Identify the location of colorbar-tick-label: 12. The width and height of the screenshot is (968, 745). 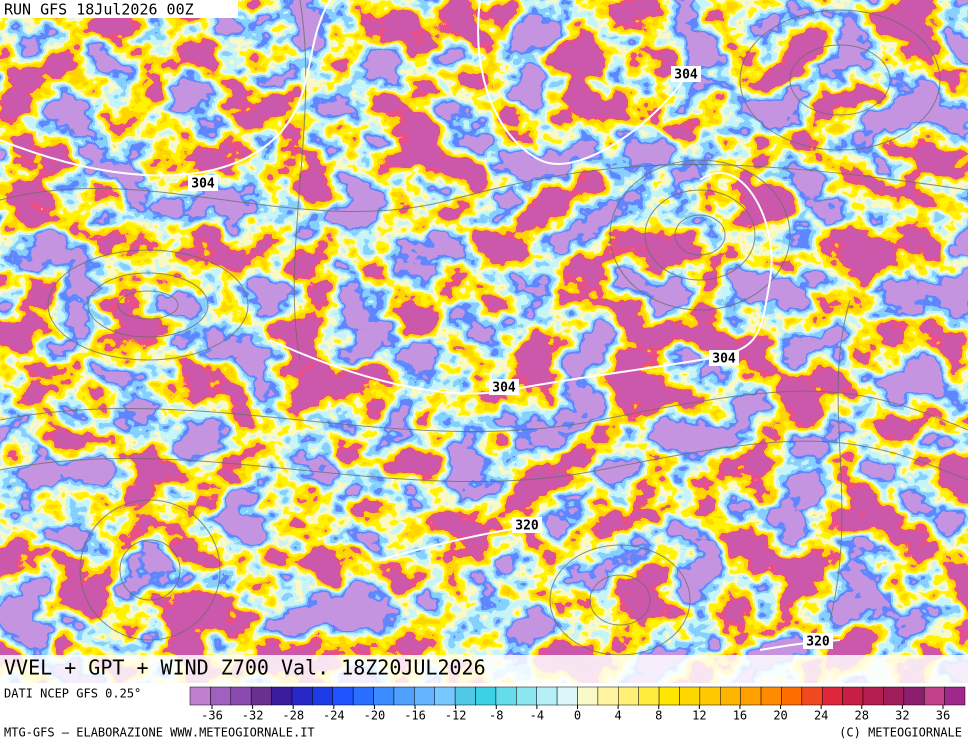
(699, 716).